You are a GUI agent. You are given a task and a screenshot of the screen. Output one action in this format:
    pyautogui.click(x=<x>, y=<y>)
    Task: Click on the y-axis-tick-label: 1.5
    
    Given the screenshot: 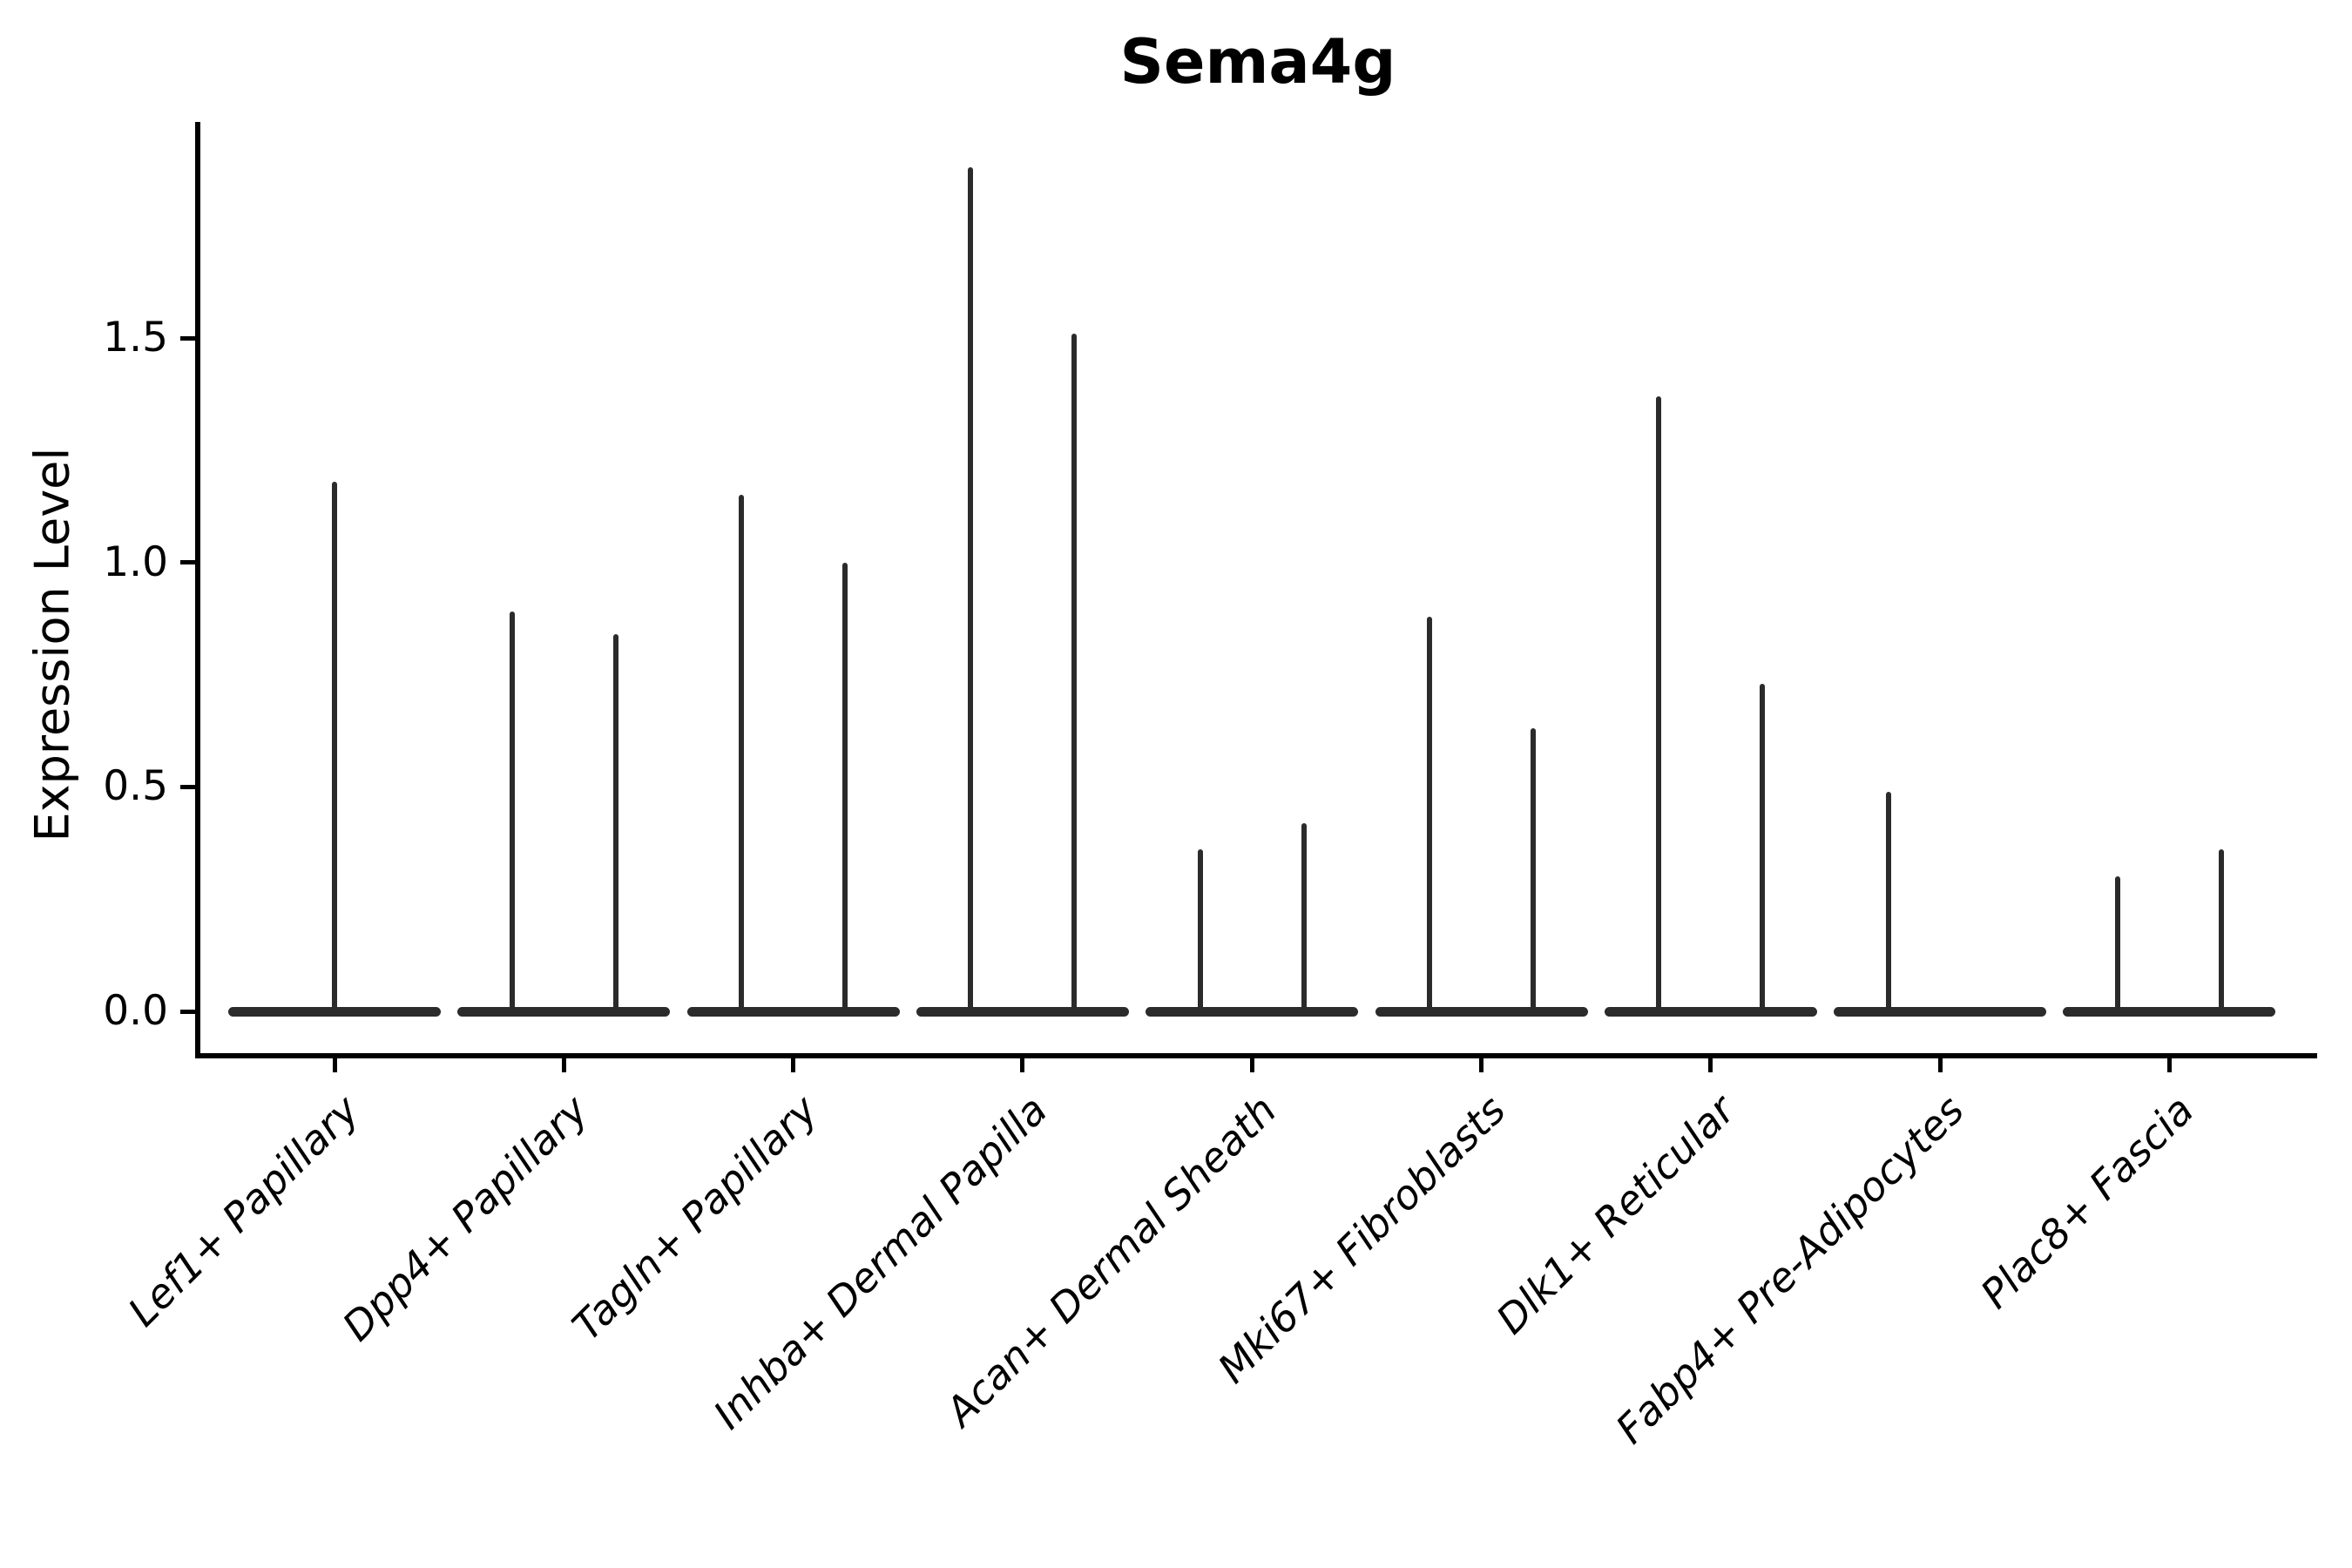 What is the action you would take?
    pyautogui.click(x=135, y=338)
    